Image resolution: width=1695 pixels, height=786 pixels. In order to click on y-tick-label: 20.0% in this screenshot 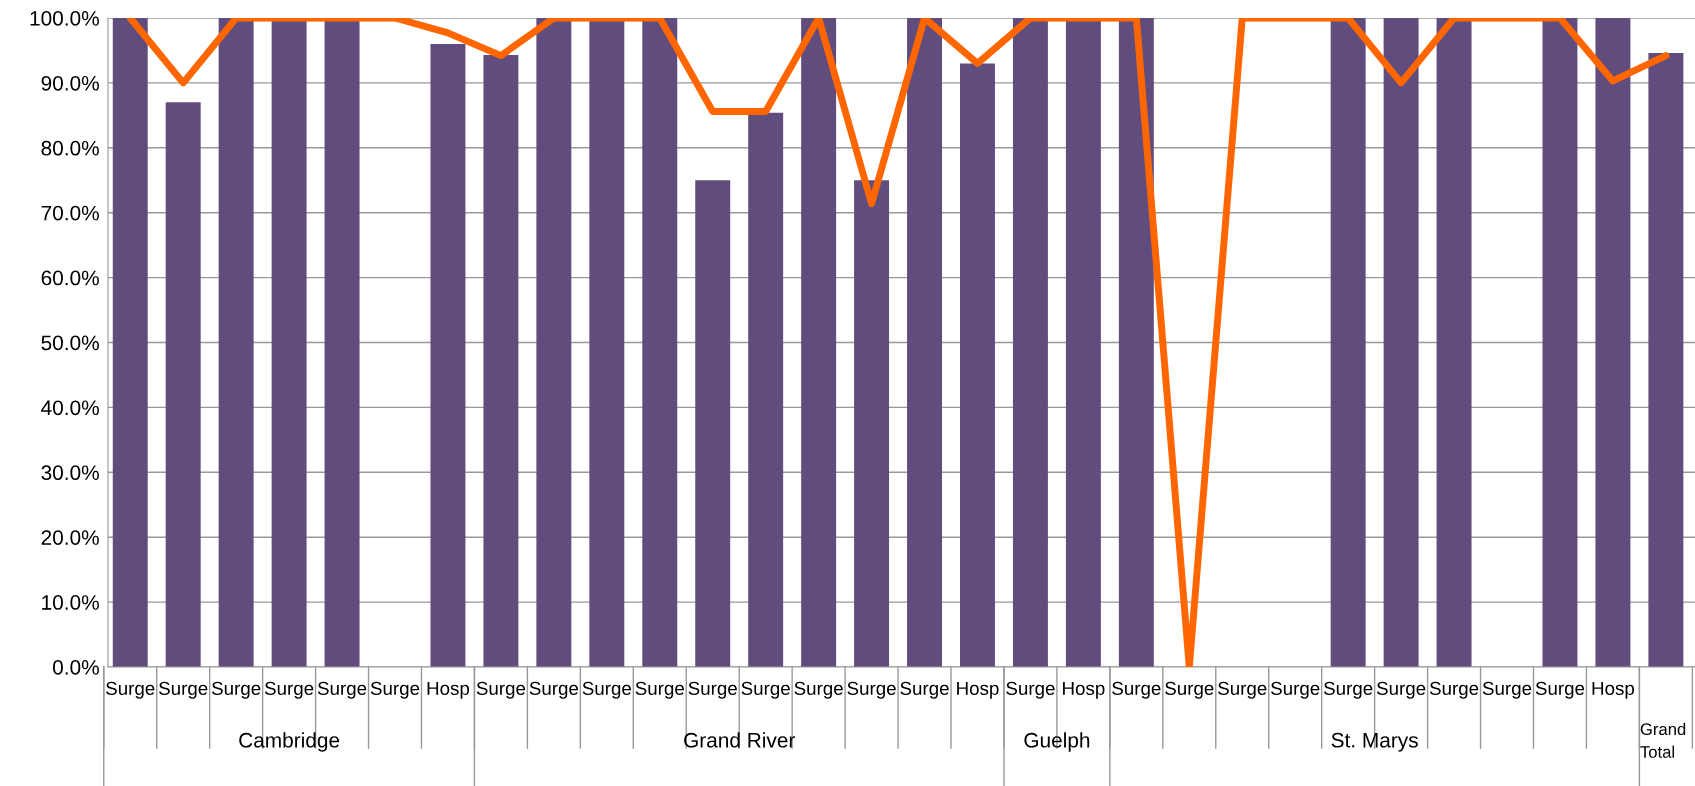, I will do `click(70, 537)`.